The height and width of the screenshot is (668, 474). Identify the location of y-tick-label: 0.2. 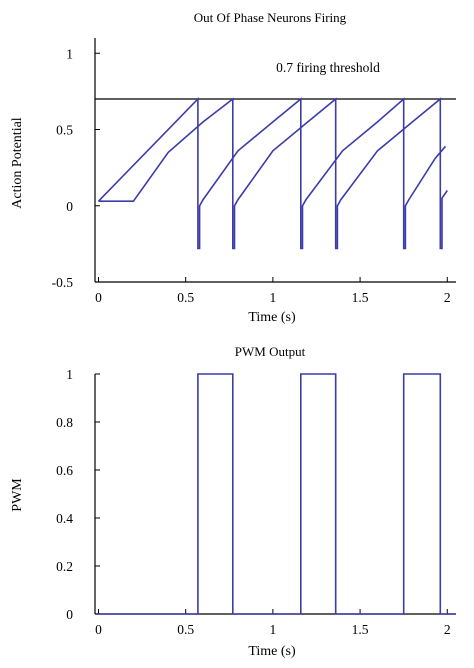
(64, 566).